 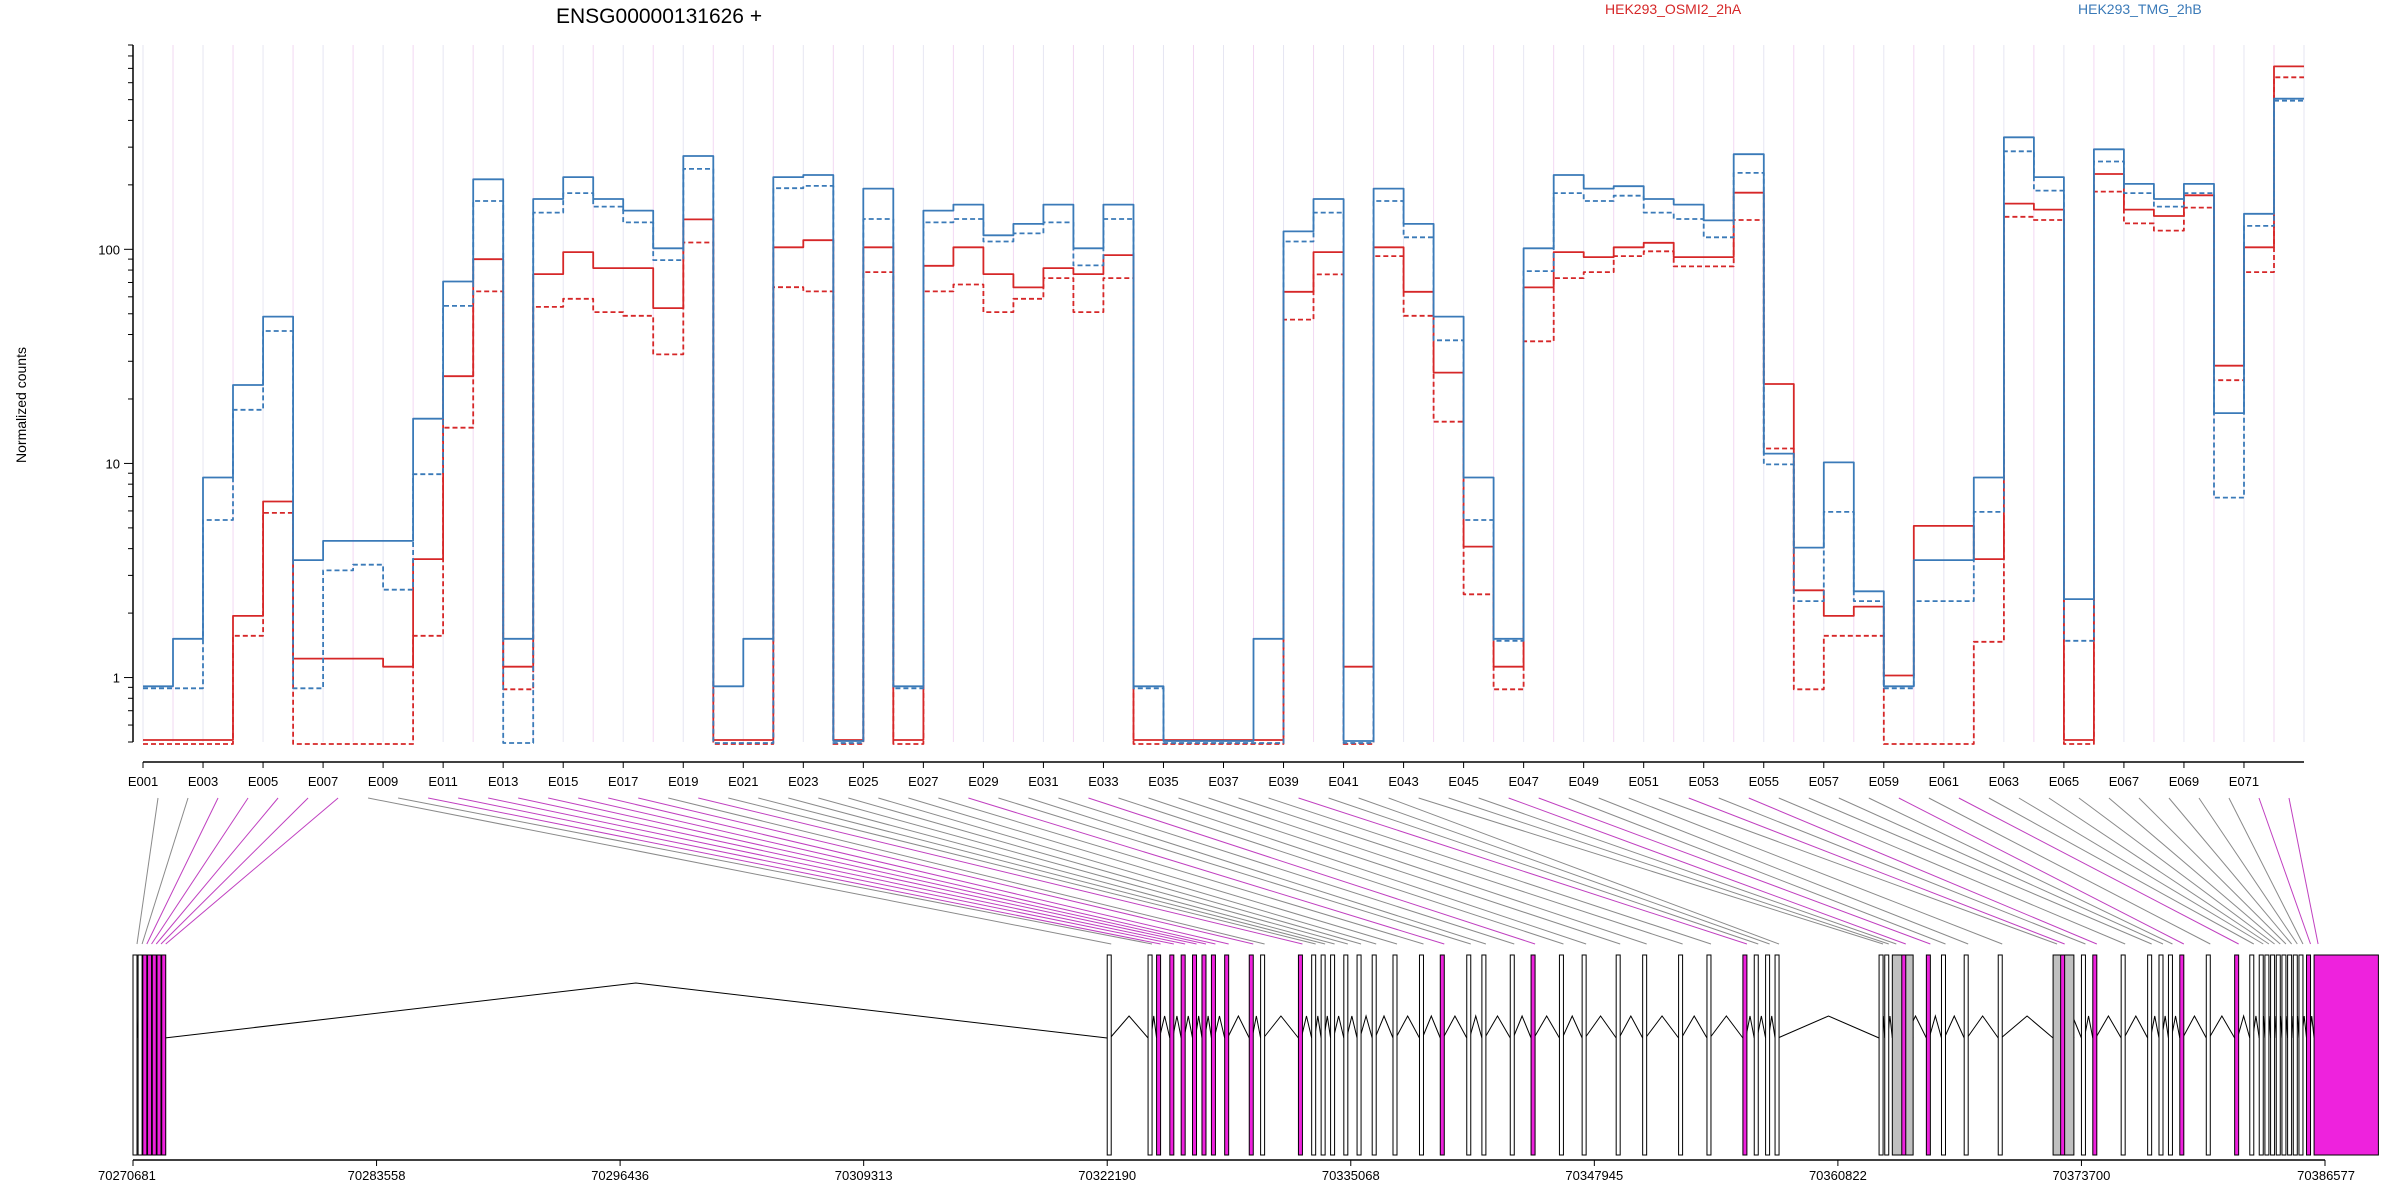 I want to click on x-tick-label: E065, so click(x=2064, y=781).